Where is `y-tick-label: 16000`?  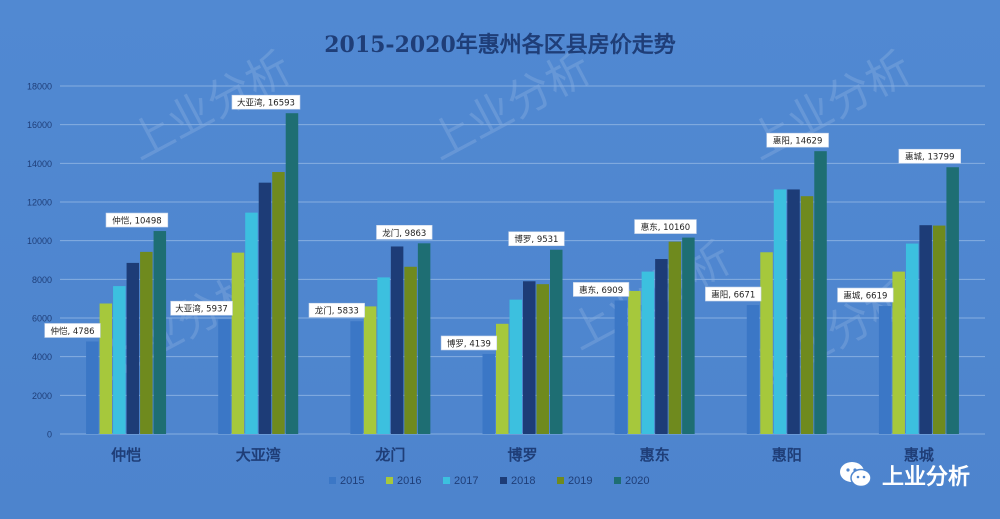 y-tick-label: 16000 is located at coordinates (39, 125).